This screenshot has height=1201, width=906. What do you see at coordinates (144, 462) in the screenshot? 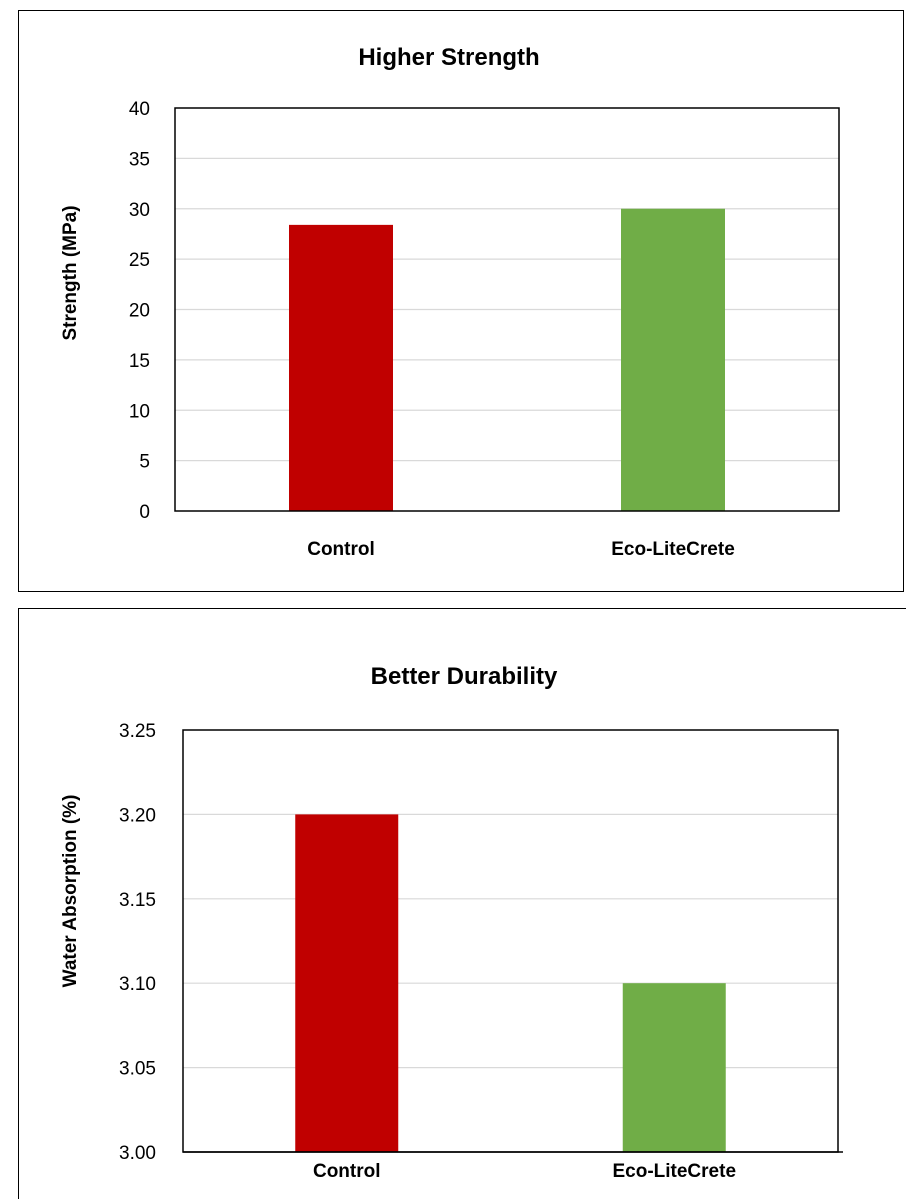
I see `y-tick-label: 5` at bounding box center [144, 462].